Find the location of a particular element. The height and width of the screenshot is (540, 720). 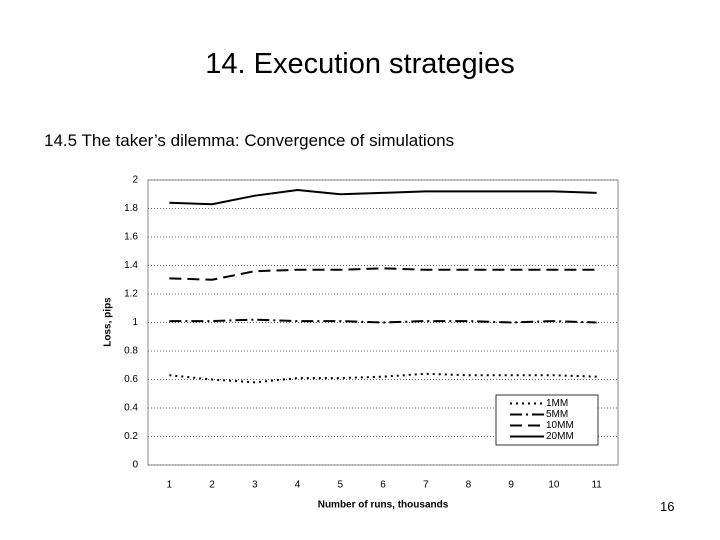

y-axis-title: Loss, pips is located at coordinates (108, 322).